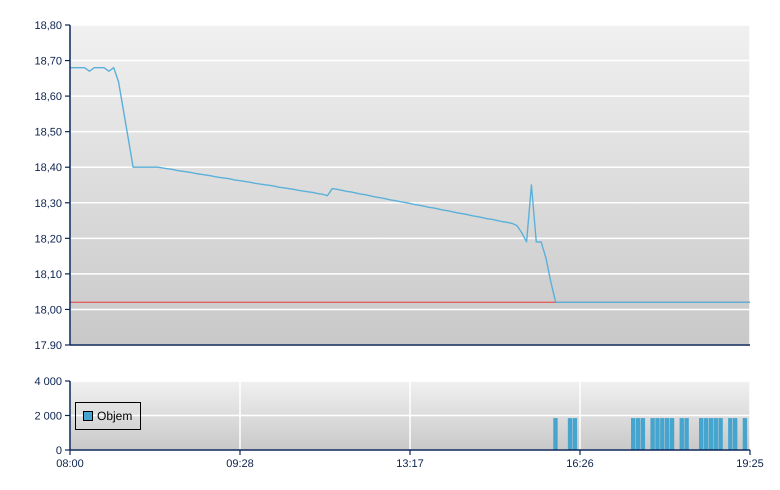 The image size is (780, 490). Describe the element at coordinates (114, 415) in the screenshot. I see `legend-label: Objem` at that location.